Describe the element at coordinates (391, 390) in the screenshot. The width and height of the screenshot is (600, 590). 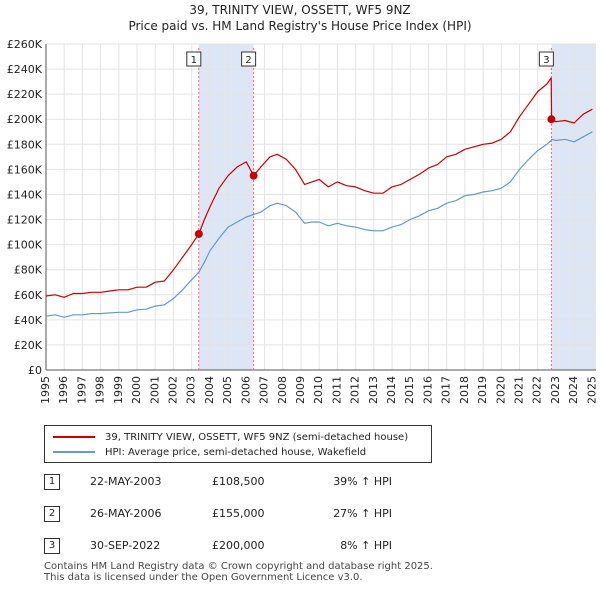
I see `x-tick-label: 2014` at that location.